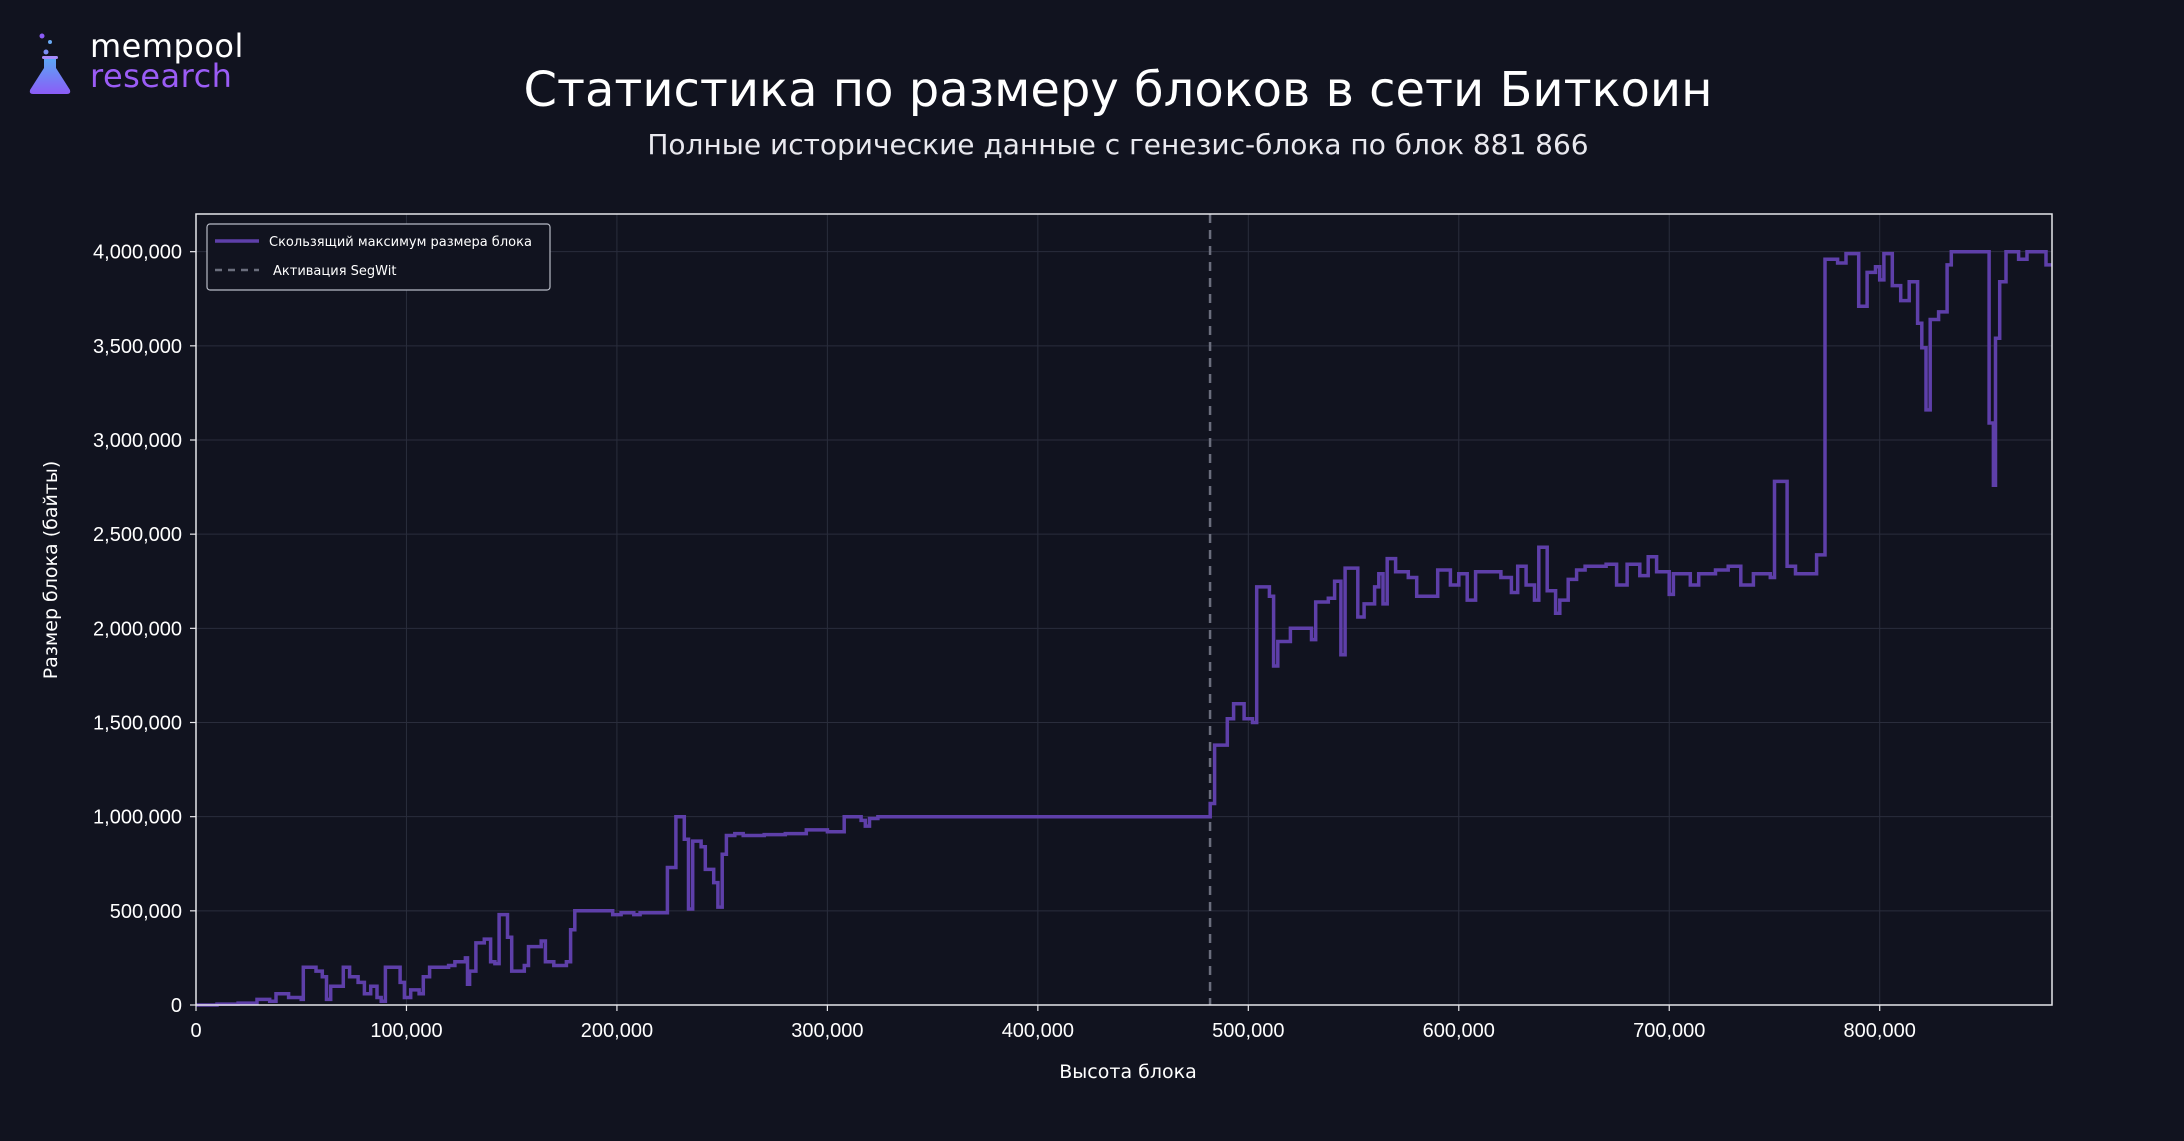 The height and width of the screenshot is (1141, 2184). What do you see at coordinates (195, 1031) in the screenshot?
I see `x-tick-label: 0` at bounding box center [195, 1031].